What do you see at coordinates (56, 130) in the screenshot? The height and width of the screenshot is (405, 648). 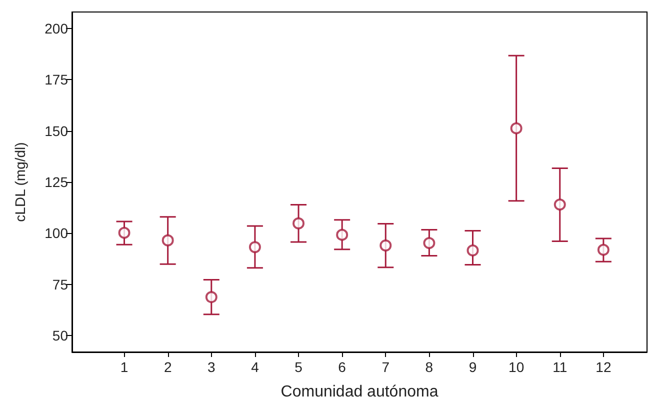 I see `y-tick-label: 150` at bounding box center [56, 130].